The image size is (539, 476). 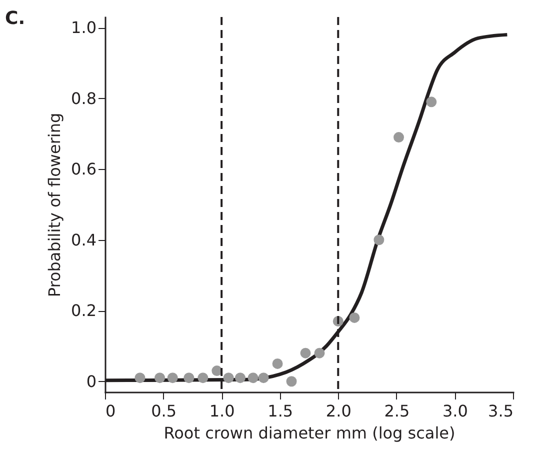 What do you see at coordinates (222, 411) in the screenshot?
I see `x-tick-label: 1.0` at bounding box center [222, 411].